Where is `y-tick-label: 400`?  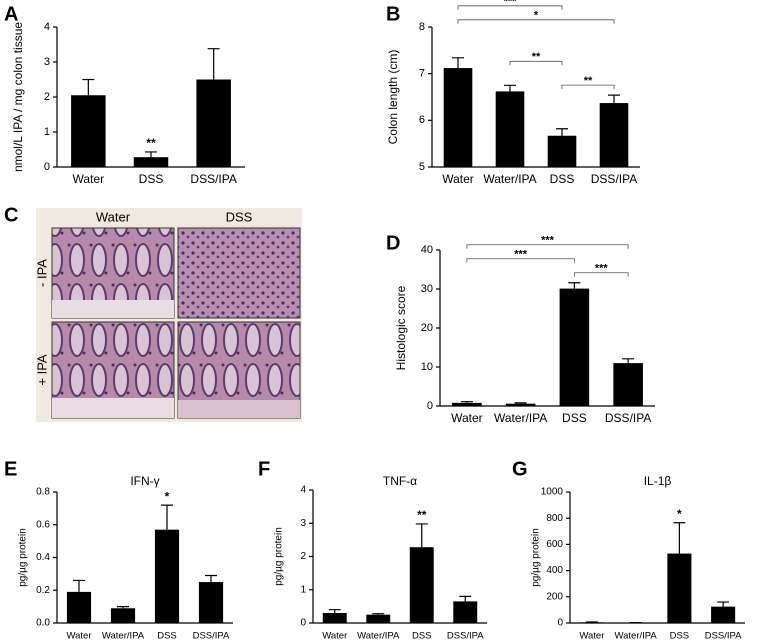
y-tick-label: 400 is located at coordinates (554, 570).